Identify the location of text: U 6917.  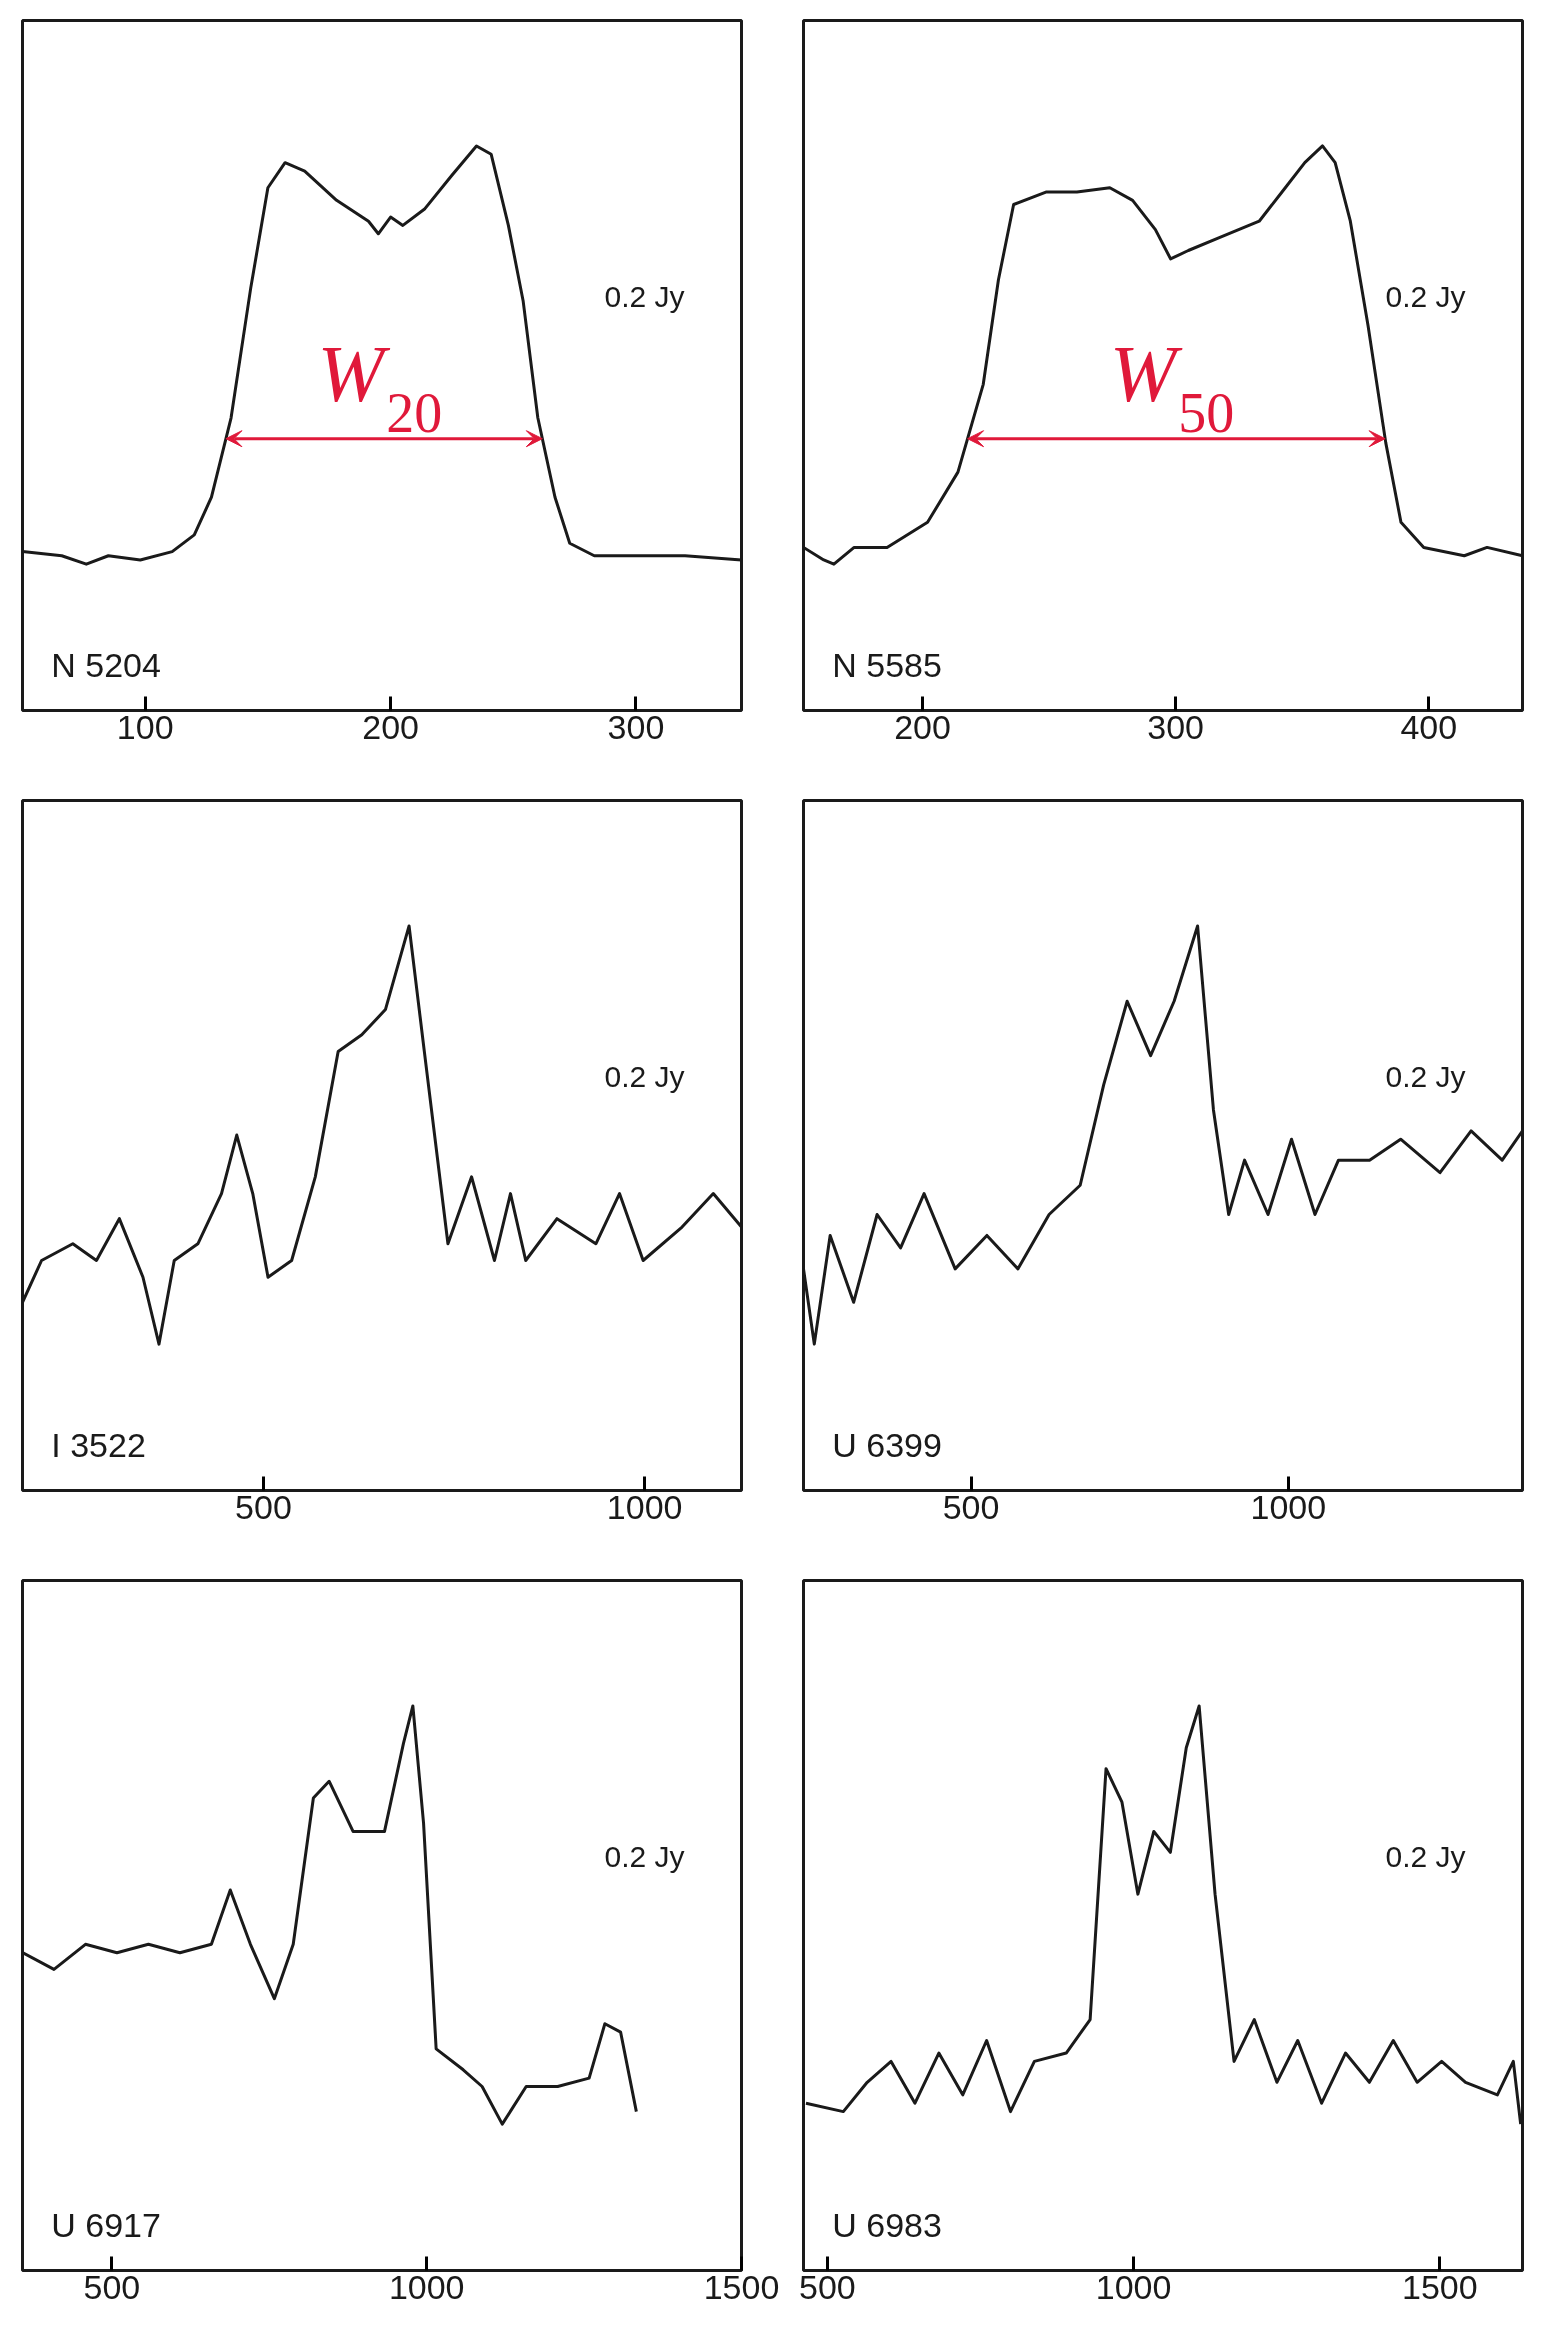
(106, 2224).